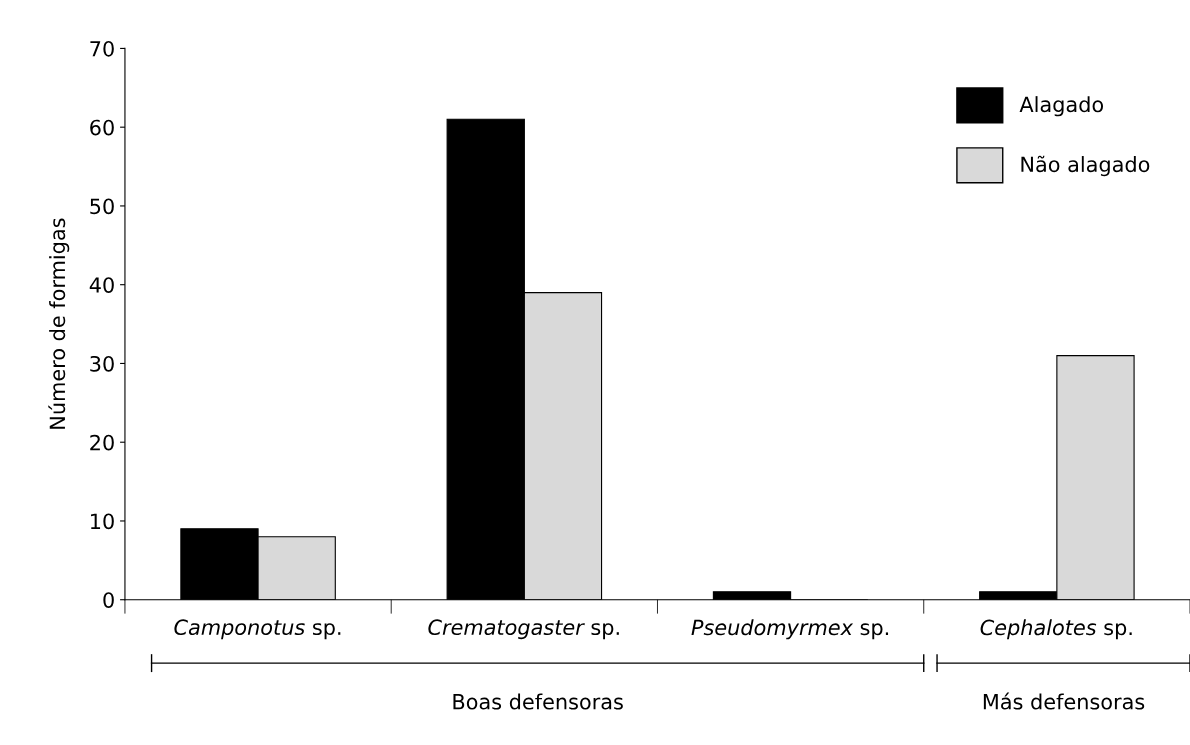  Describe the element at coordinates (1056, 629) in the screenshot. I see `x-tick-label: Cephalotes sp.` at that location.